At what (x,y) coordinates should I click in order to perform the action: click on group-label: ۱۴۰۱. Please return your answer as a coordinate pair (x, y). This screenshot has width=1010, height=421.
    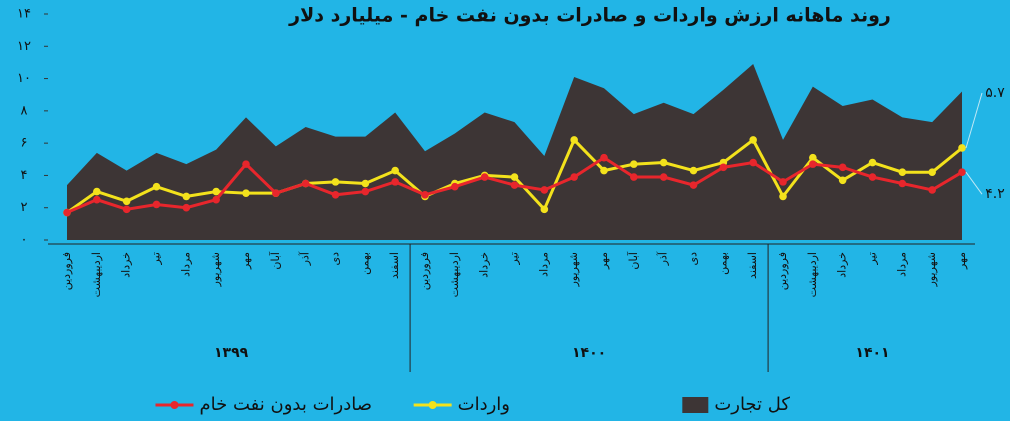
    Looking at the image, I should click on (872, 353).